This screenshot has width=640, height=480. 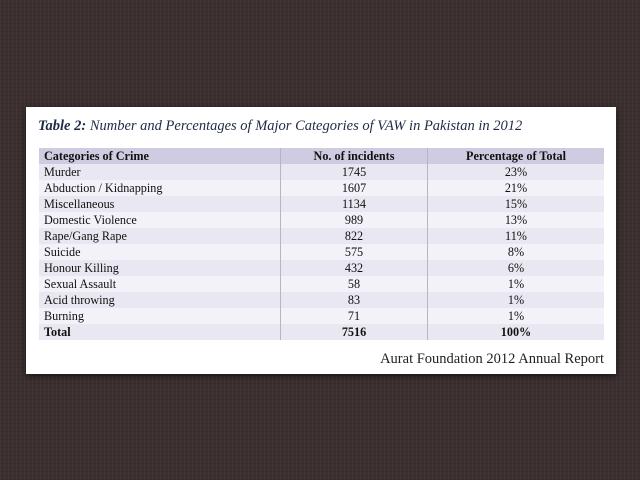 I want to click on total-incidents: 7516, so click(x=354, y=332).